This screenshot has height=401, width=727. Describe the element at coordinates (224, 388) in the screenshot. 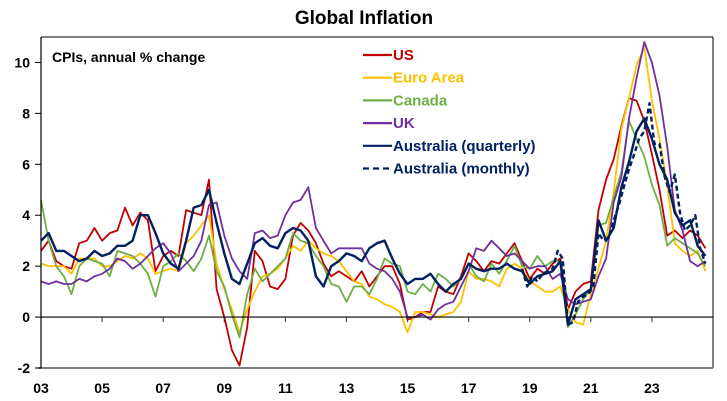

I see `x-tick-label: 09` at that location.